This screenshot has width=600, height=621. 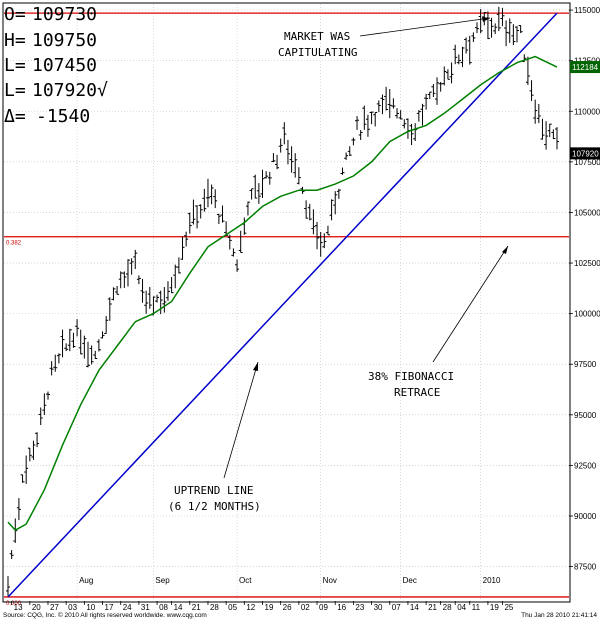 I want to click on day-tick-label: 31, so click(x=145, y=607).